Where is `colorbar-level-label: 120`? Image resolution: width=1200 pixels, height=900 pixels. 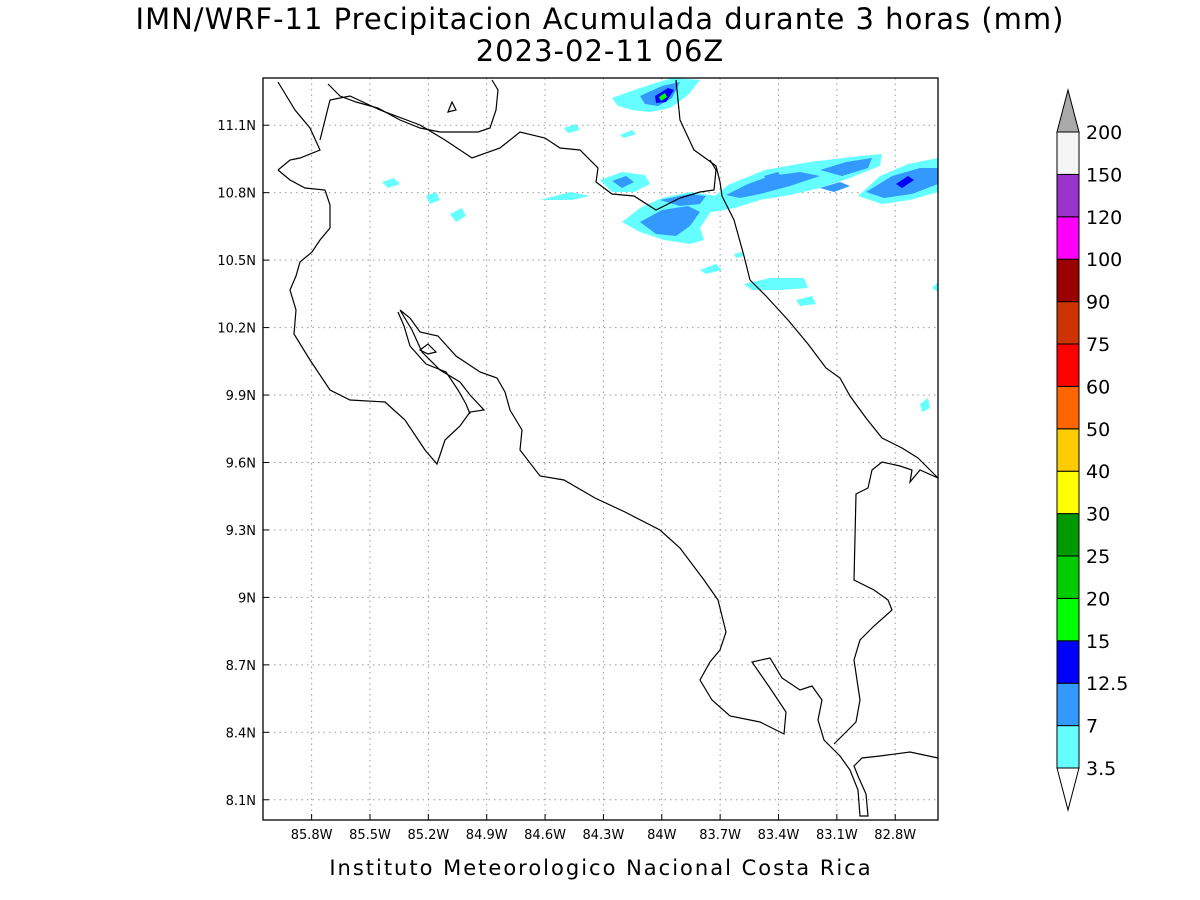
colorbar-level-label: 120 is located at coordinates (1104, 218).